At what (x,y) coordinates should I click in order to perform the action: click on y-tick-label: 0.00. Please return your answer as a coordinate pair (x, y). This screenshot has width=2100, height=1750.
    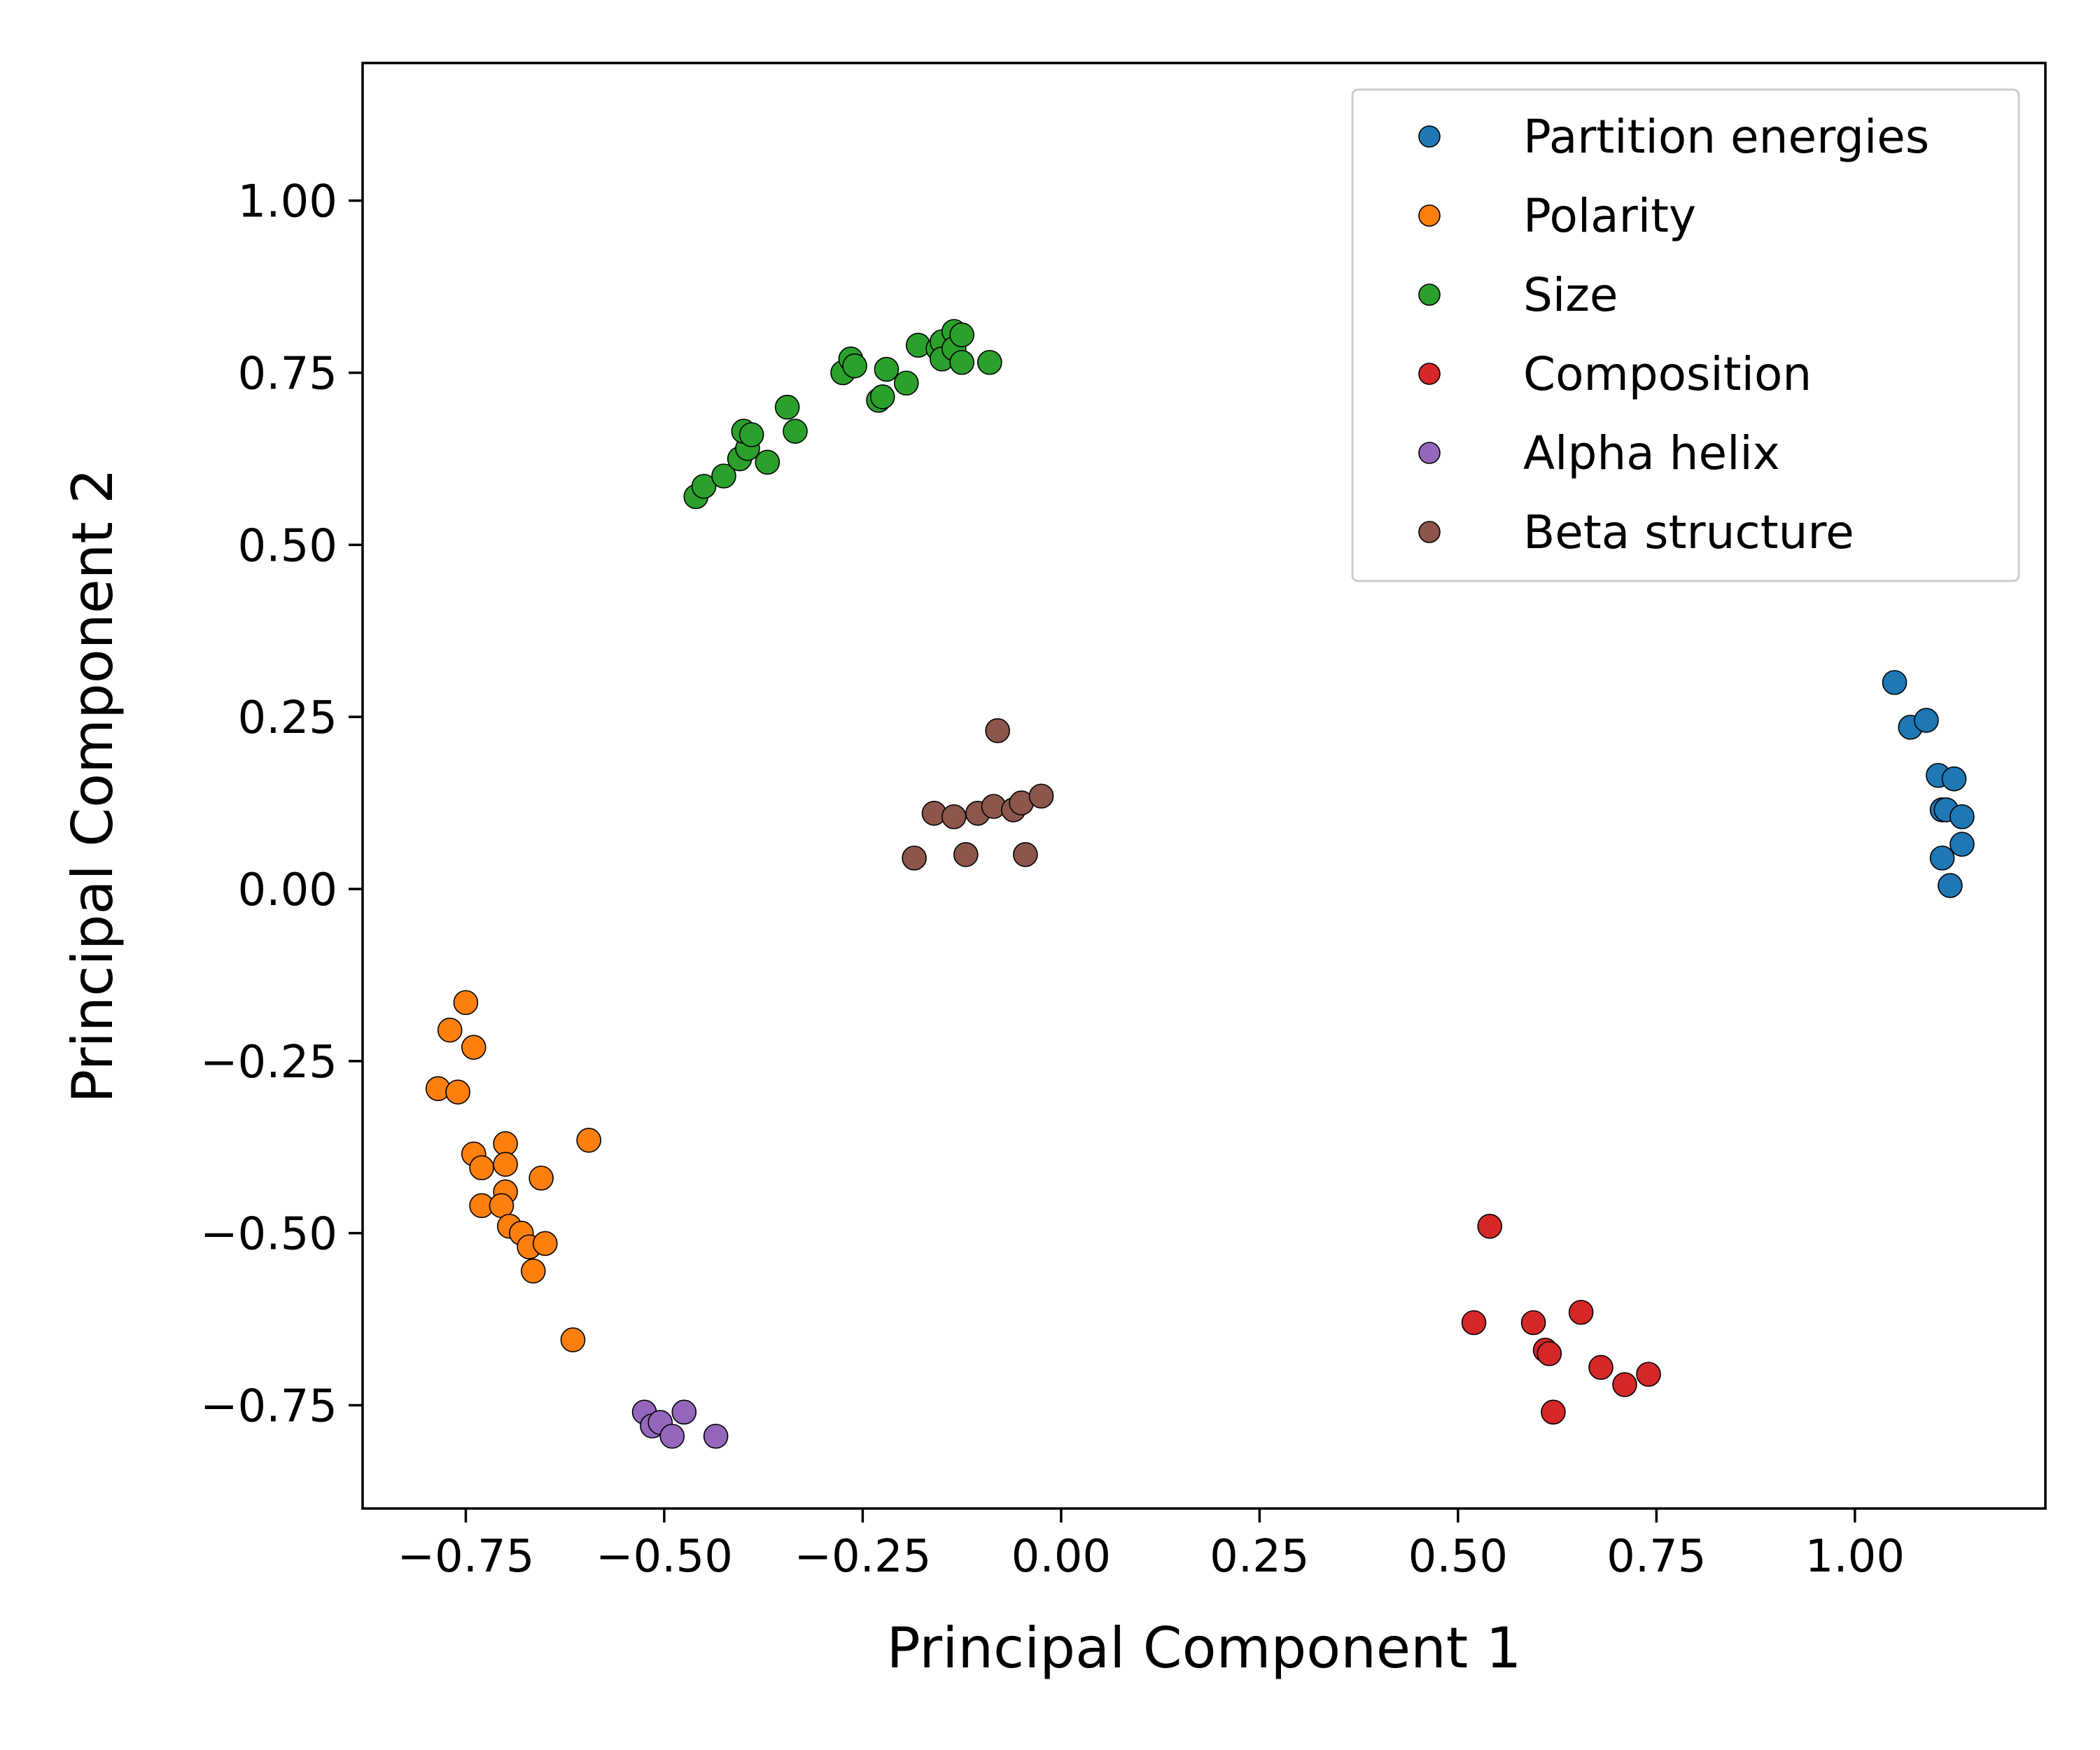
    Looking at the image, I should click on (288, 890).